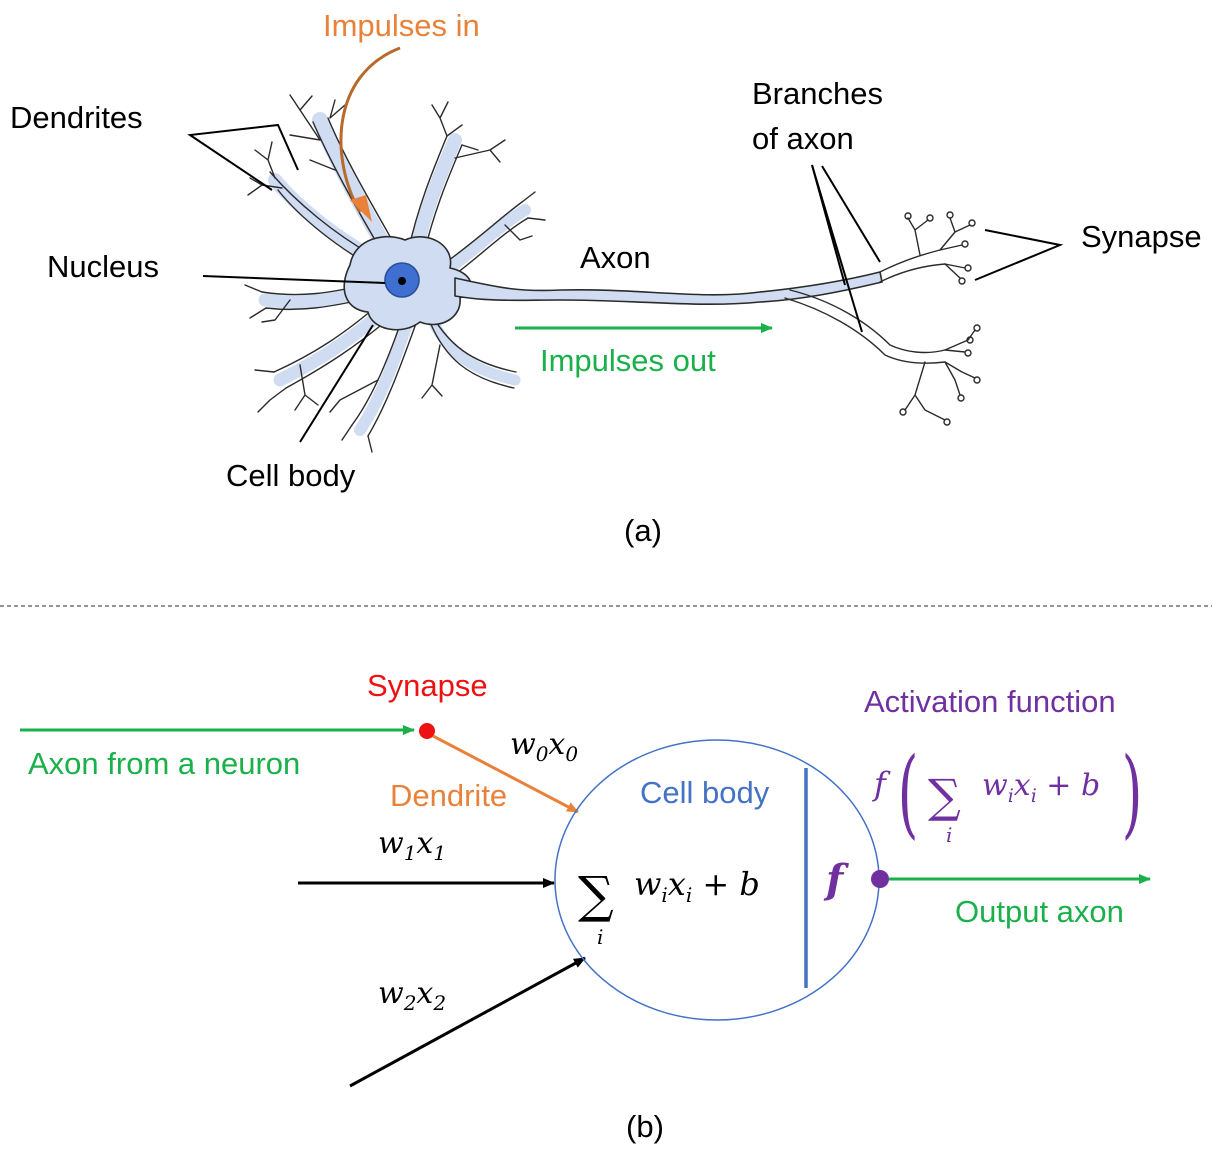  What do you see at coordinates (424, 843) in the screenshot?
I see `x1-letter: x` at bounding box center [424, 843].